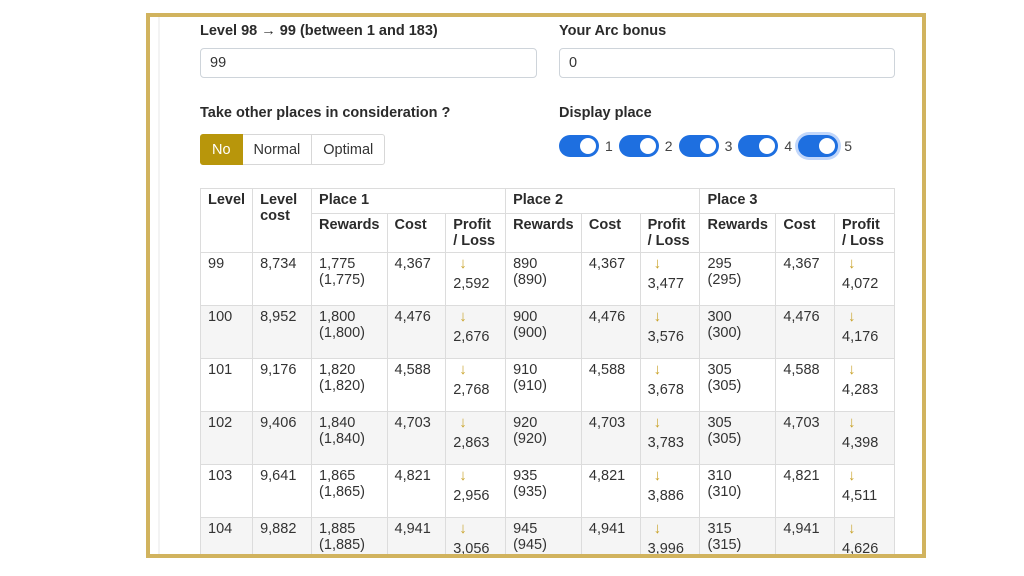  What do you see at coordinates (543, 385) in the screenshot?
I see `rewards-cell: 910 (910)` at bounding box center [543, 385].